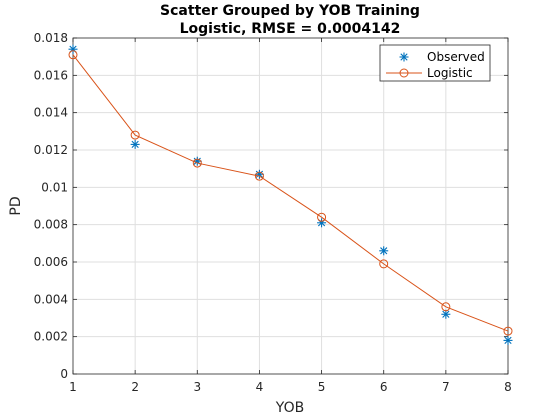 The image size is (560, 420). I want to click on x-tick-label: 1, so click(73, 387).